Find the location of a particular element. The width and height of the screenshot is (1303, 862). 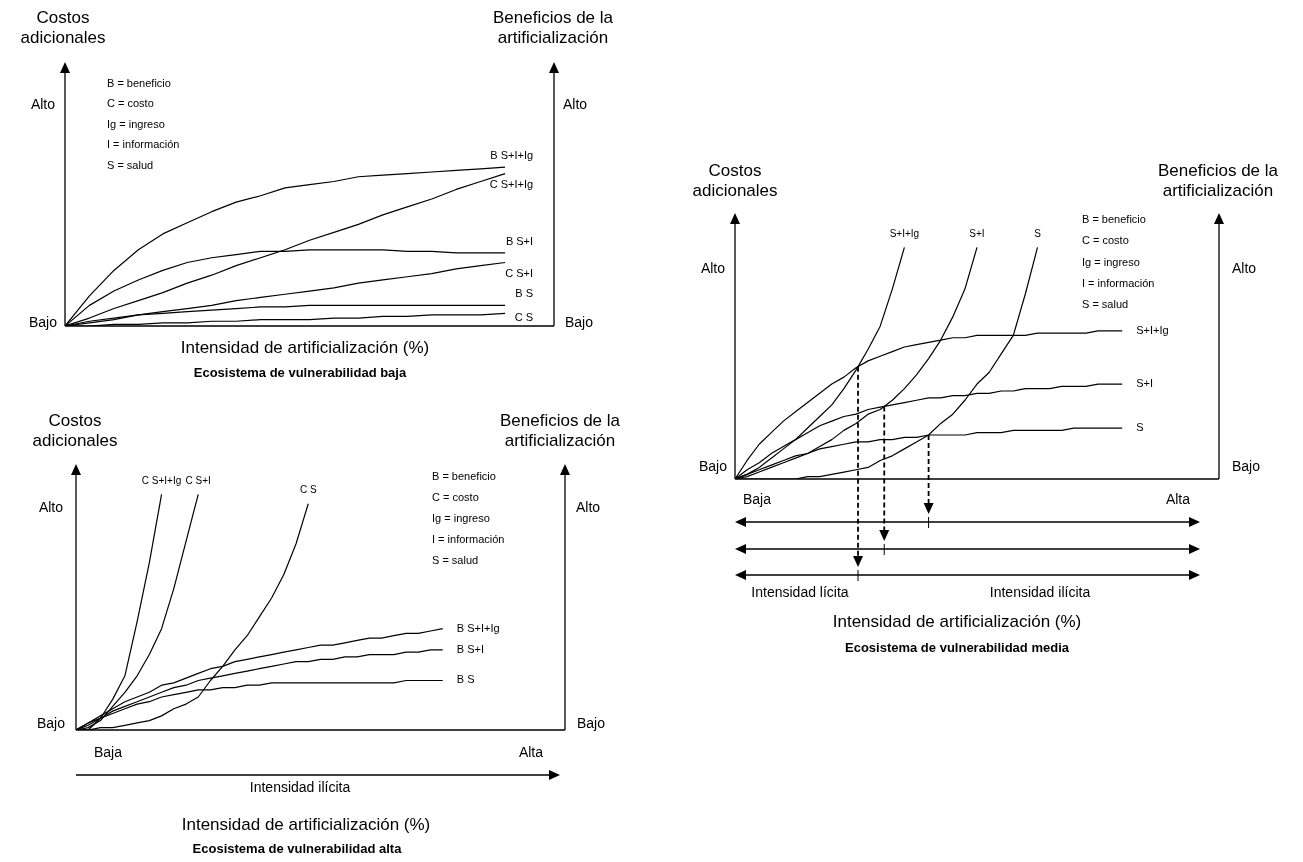

annotation: C = costo is located at coordinates (455, 496).